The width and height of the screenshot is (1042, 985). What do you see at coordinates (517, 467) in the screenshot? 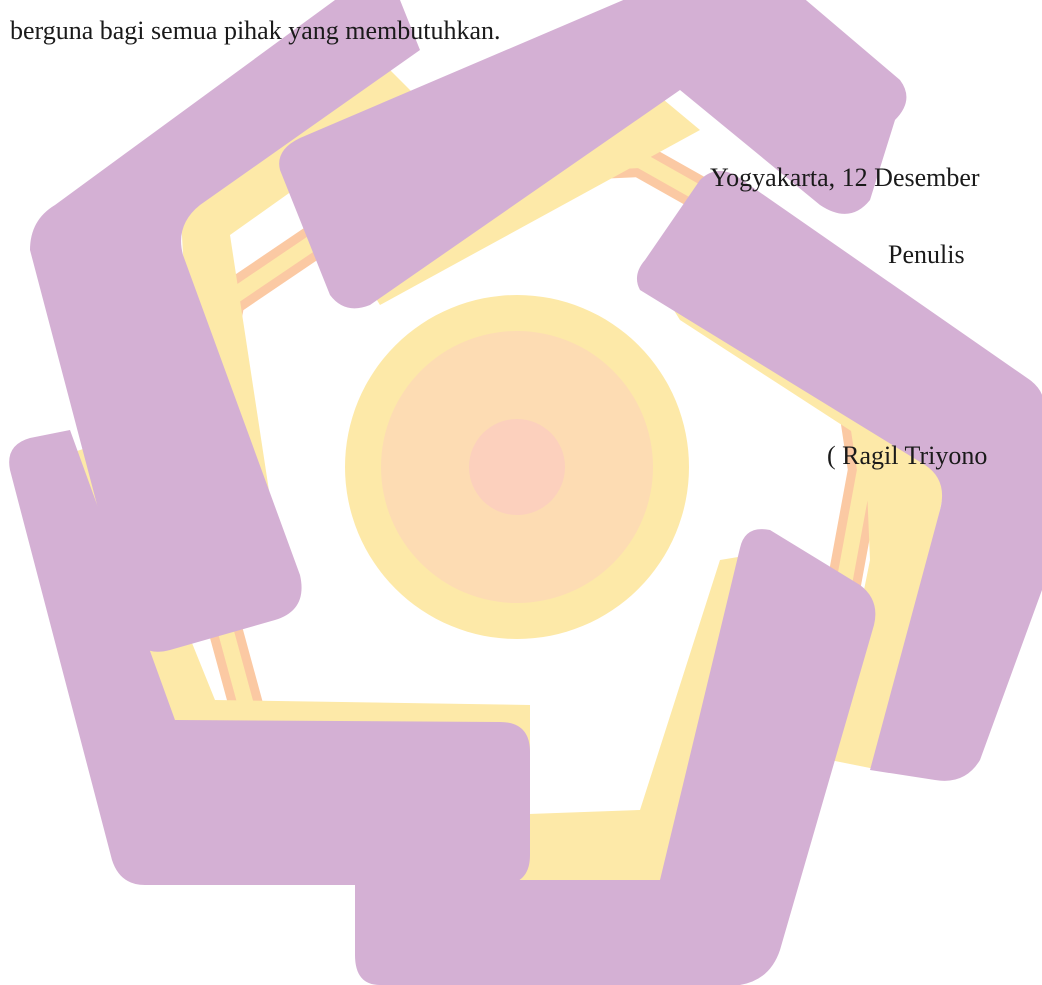
I see `logo-center-circle` at bounding box center [517, 467].